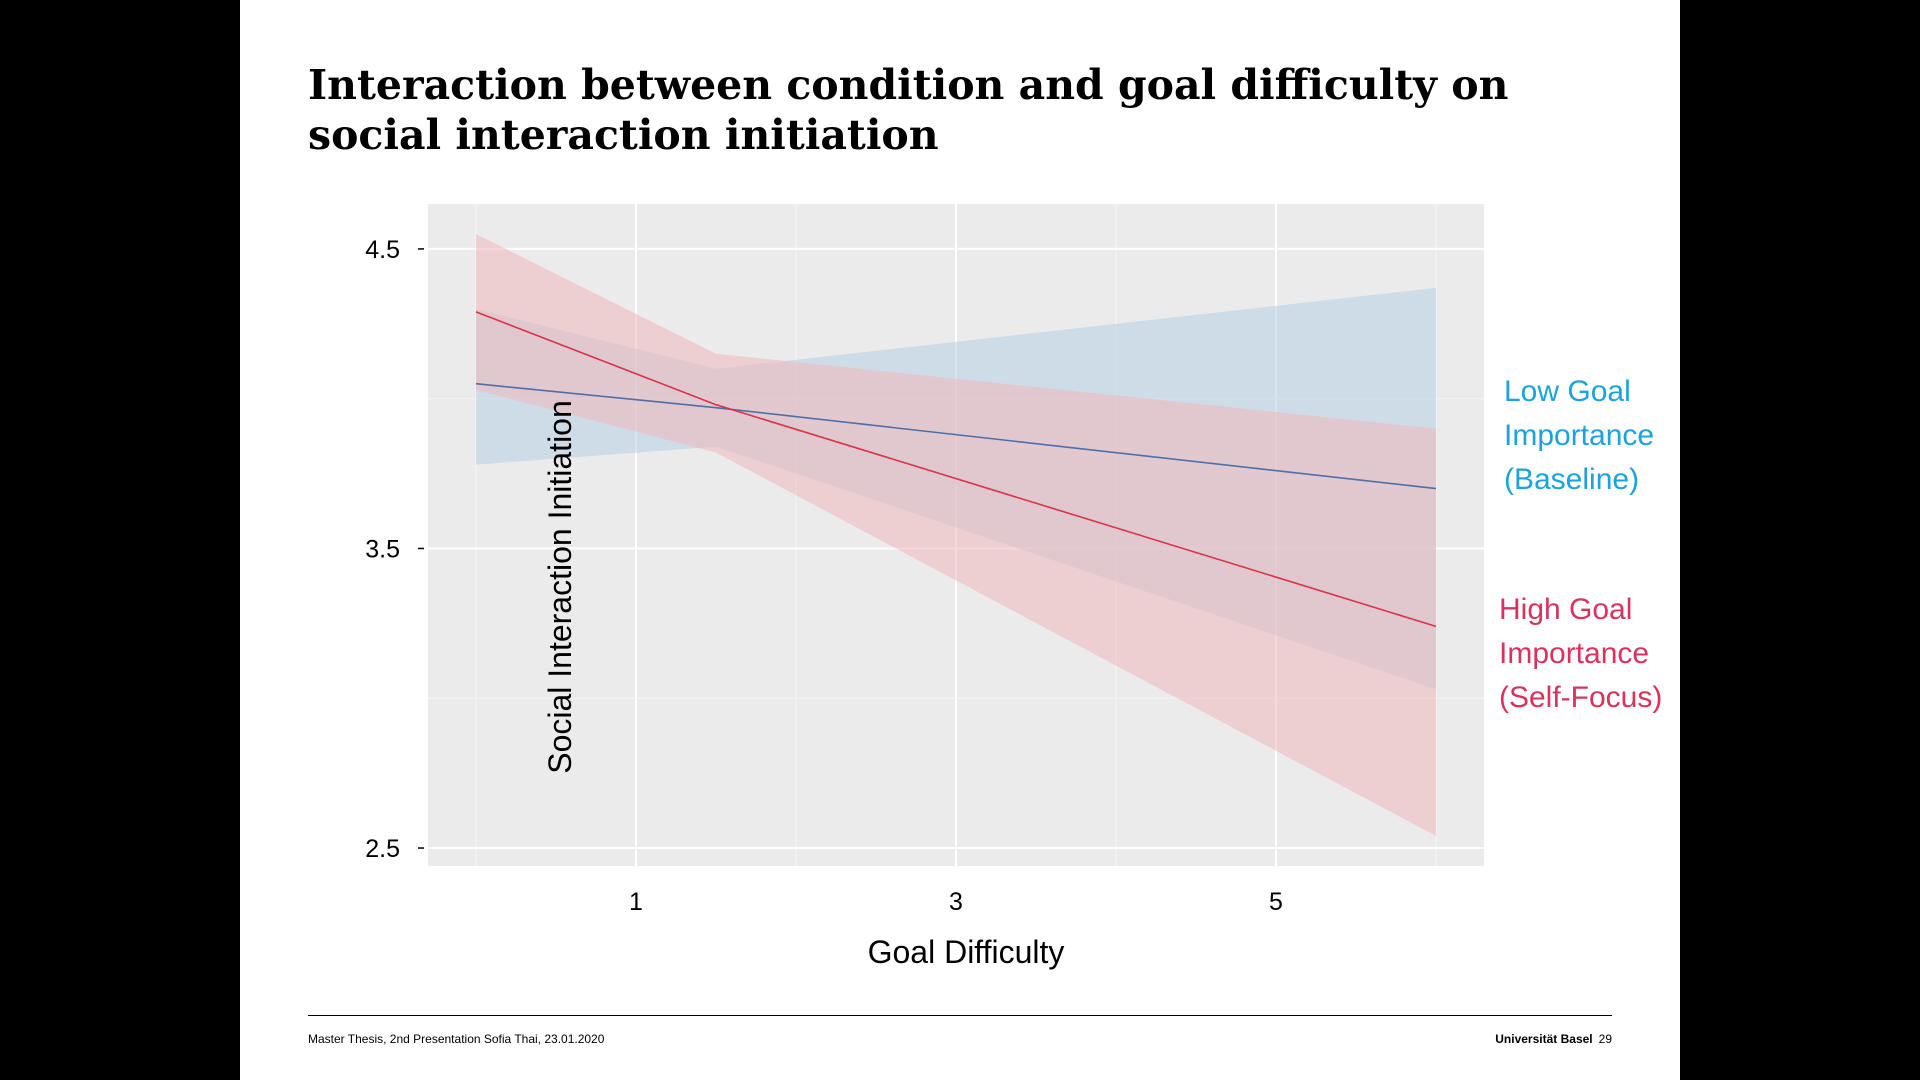 This screenshot has width=1920, height=1080. What do you see at coordinates (956, 436) in the screenshot?
I see `series-line-low` at bounding box center [956, 436].